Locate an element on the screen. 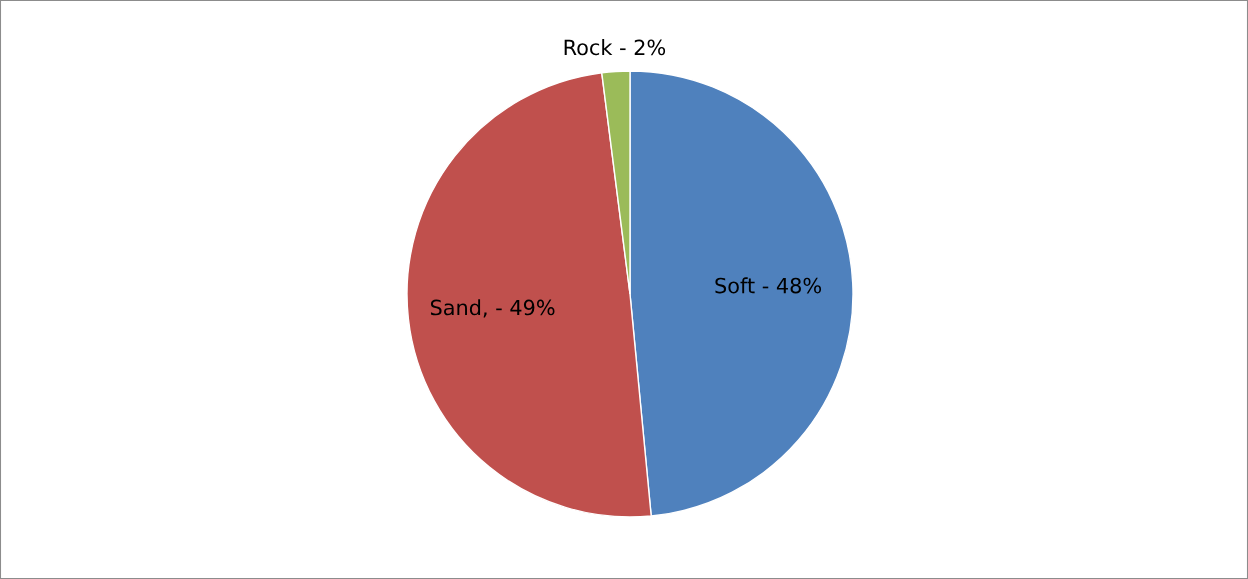  slice-label: Sand, - 49% is located at coordinates (492, 308).